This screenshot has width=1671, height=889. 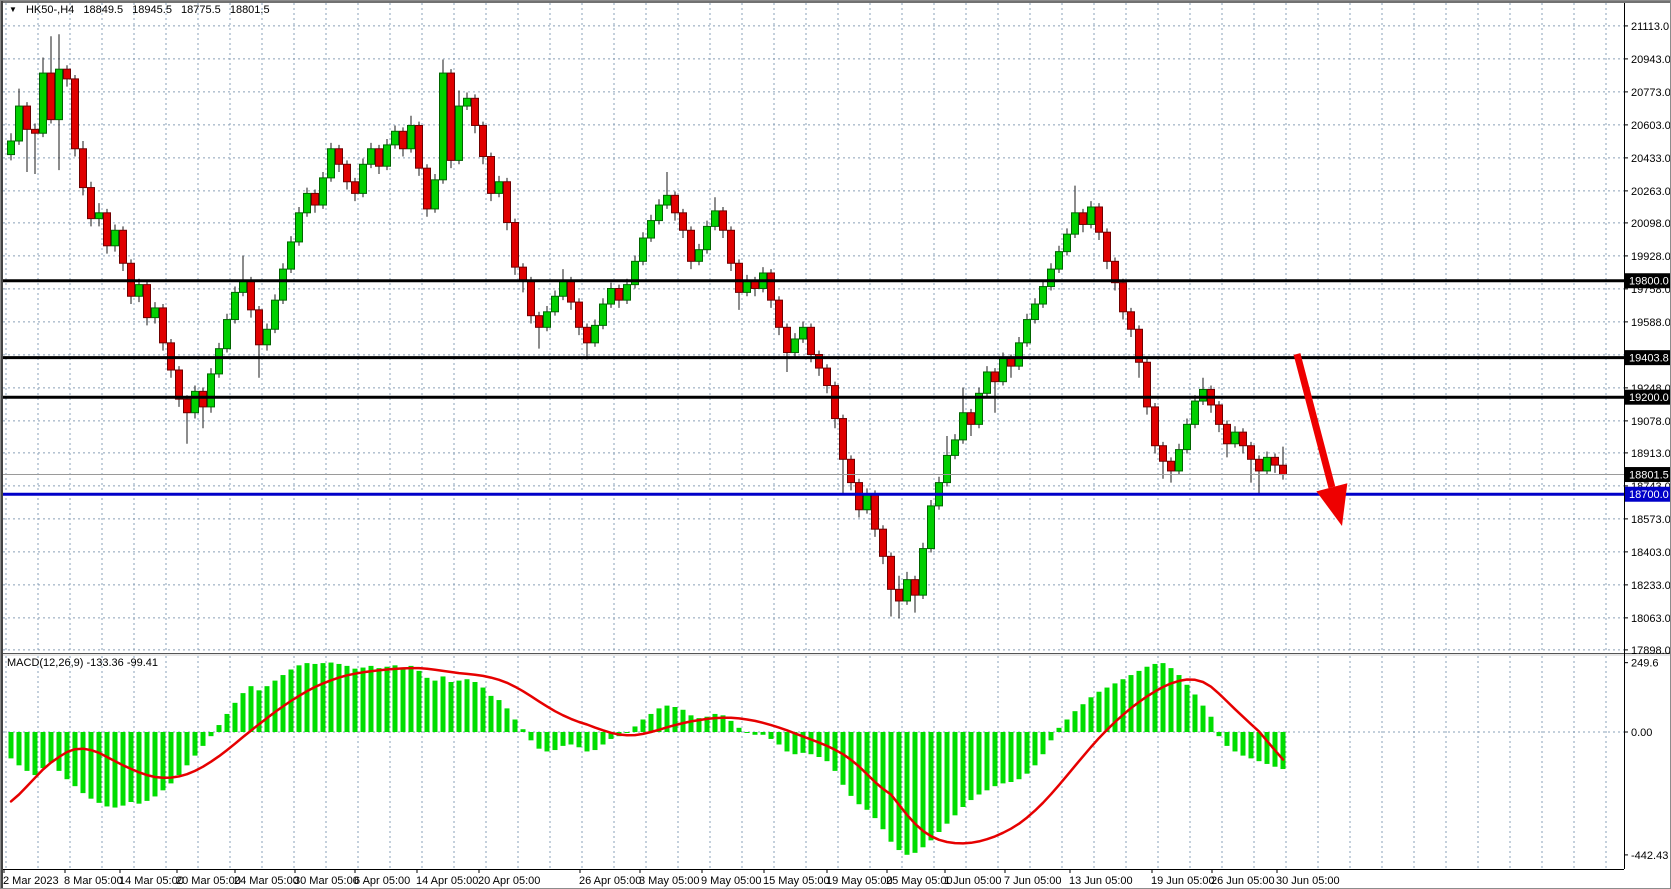 I want to click on price-tick-label: 20263.0, so click(x=1651, y=192).